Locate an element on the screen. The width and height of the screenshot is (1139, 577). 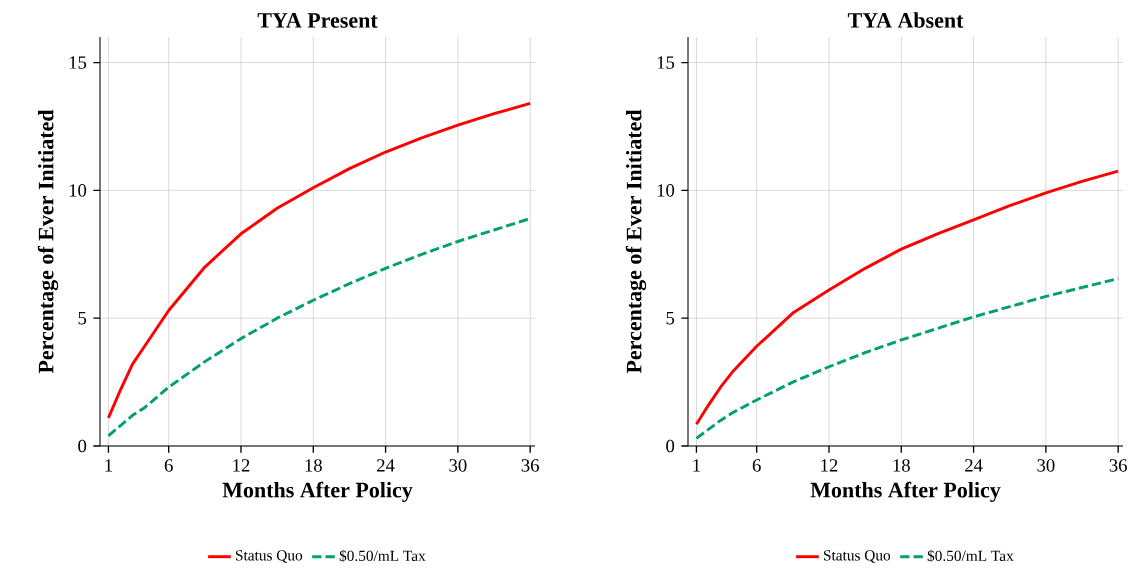
chart-title: TYA Present is located at coordinates (317, 20).